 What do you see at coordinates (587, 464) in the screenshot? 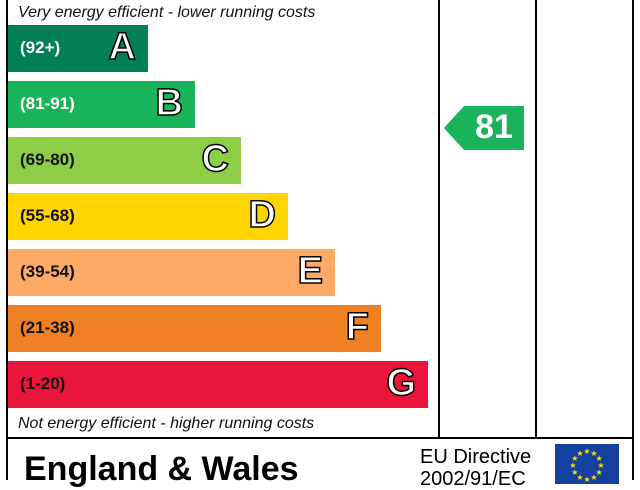
I see `eu-flag-icon: ★ ★ ★ ★ ★ ★ ★ ★ ★ ★ ★ ★` at bounding box center [587, 464].